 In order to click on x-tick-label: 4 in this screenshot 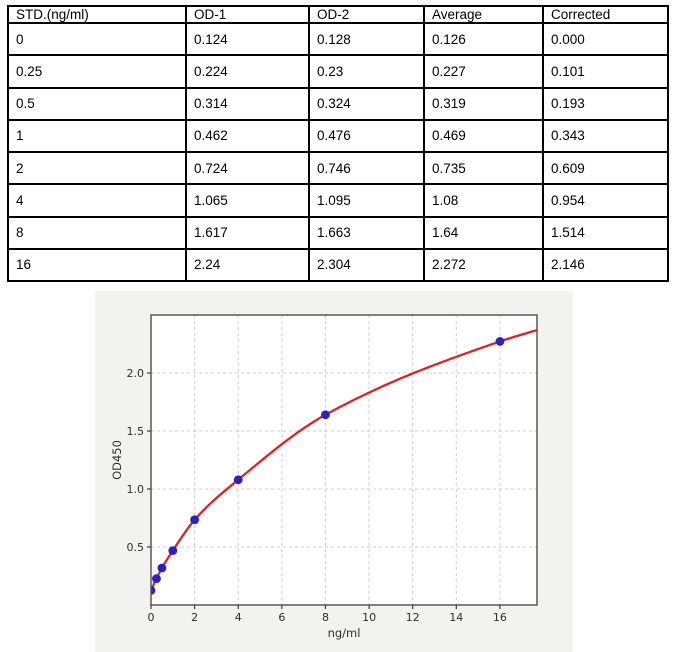, I will do `click(238, 617)`.